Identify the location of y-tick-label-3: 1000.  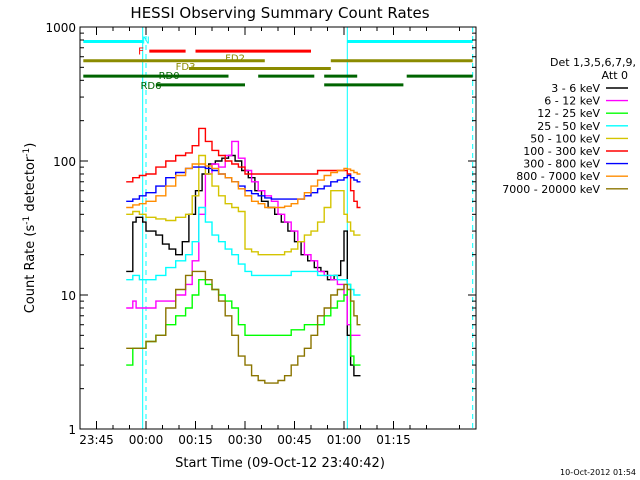
(60, 28).